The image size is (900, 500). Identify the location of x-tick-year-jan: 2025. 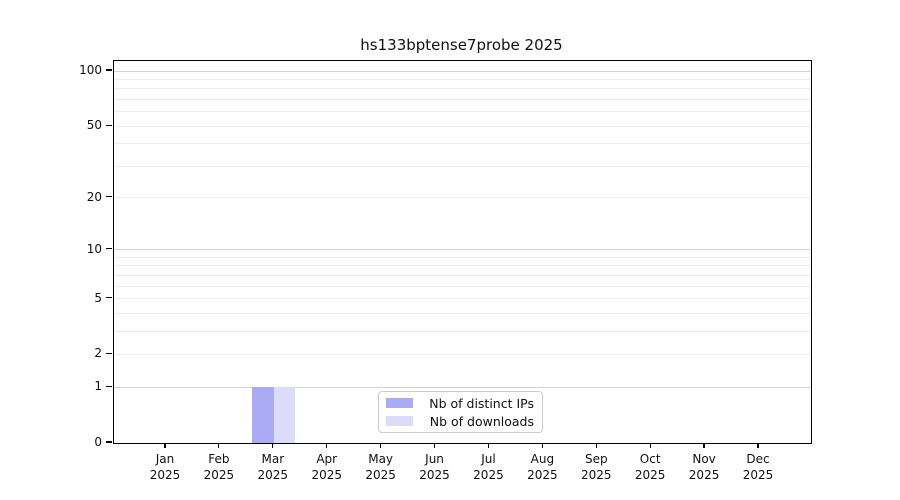
(165, 475).